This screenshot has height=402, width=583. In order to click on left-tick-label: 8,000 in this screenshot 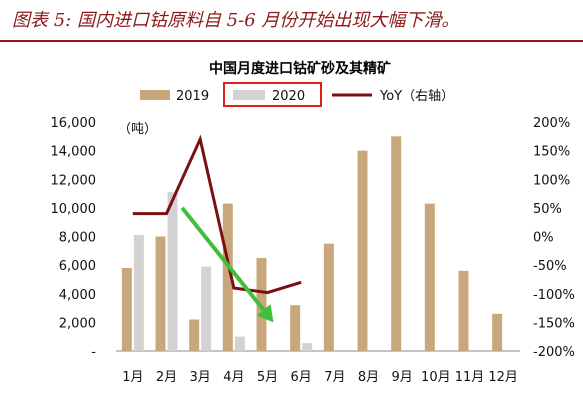, I will do `click(77, 238)`.